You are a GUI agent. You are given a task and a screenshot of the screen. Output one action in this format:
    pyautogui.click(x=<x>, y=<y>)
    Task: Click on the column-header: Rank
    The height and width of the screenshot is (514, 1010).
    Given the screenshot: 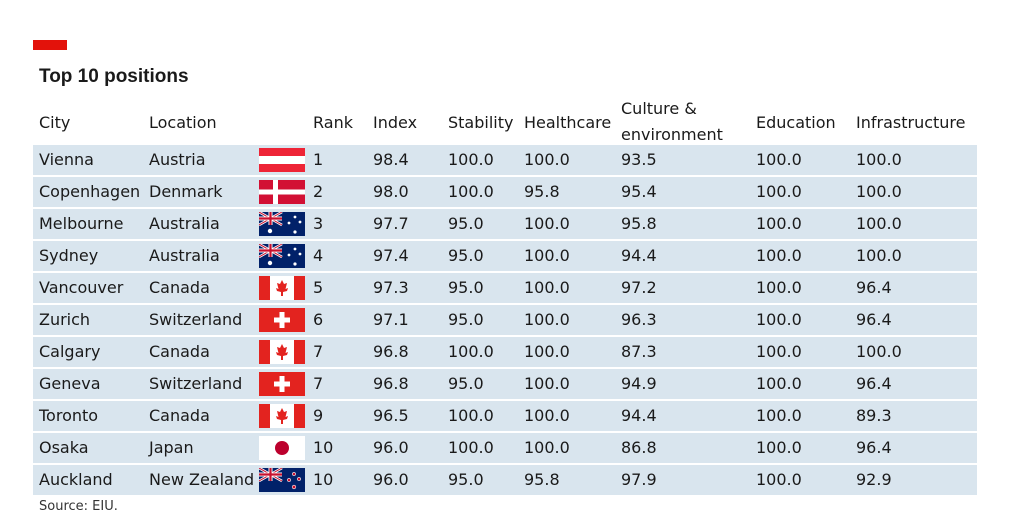 What is the action you would take?
    pyautogui.click(x=333, y=122)
    